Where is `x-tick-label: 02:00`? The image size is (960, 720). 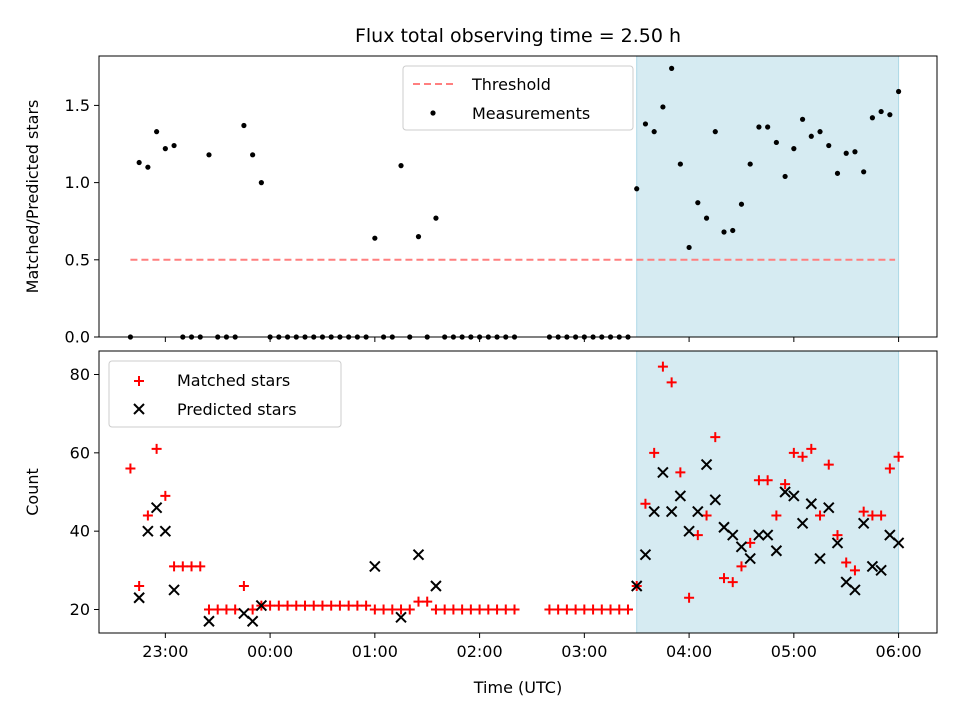 x-tick-label: 02:00 is located at coordinates (480, 651).